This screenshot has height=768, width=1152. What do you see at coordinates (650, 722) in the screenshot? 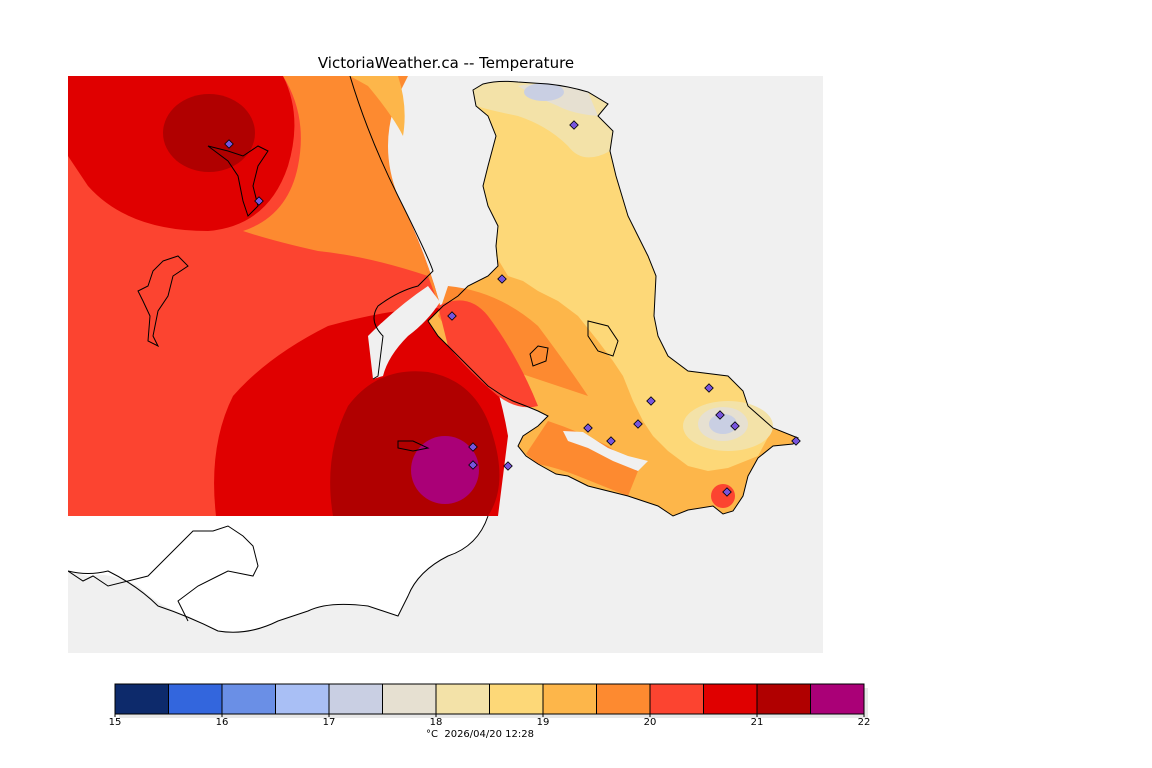
I see `legend-tick-label: 20` at bounding box center [650, 722].